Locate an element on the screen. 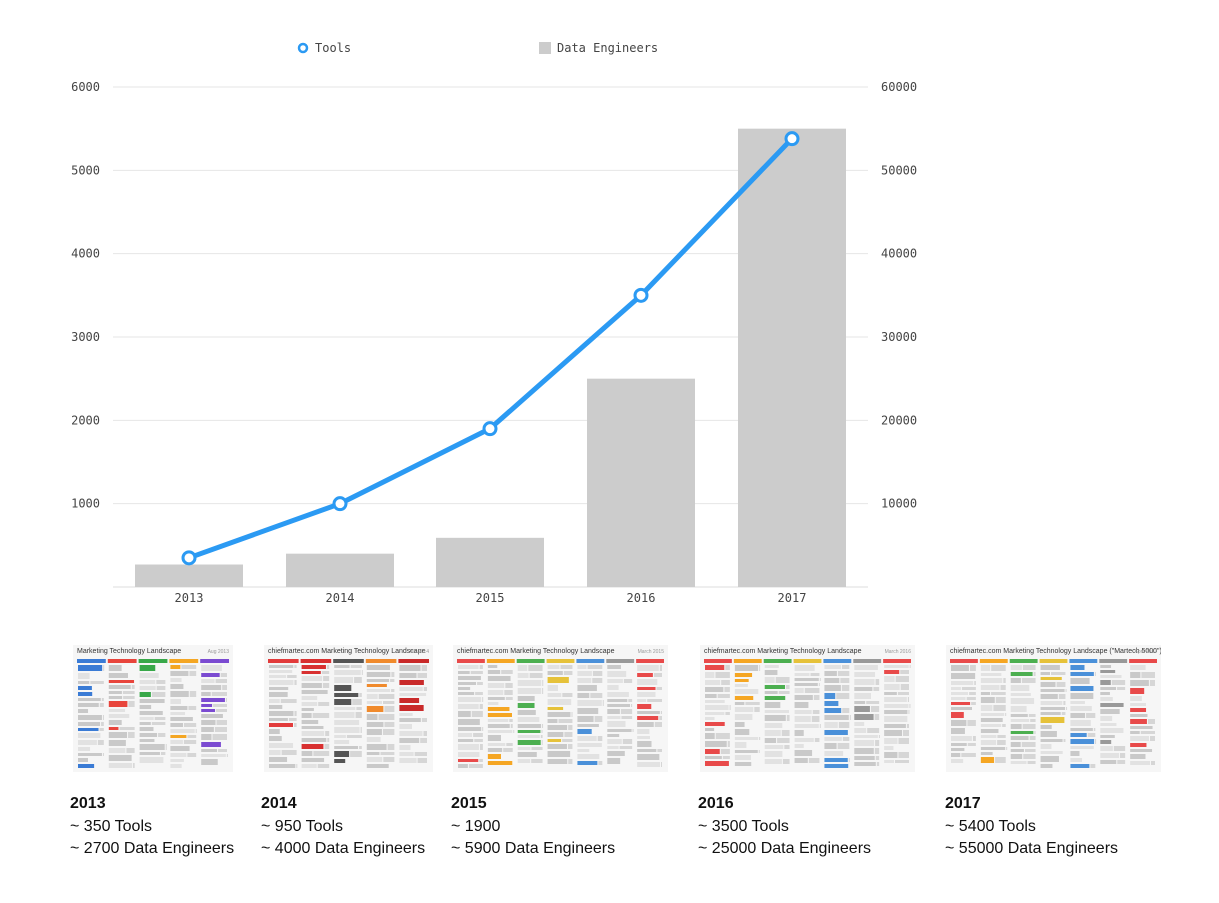 The height and width of the screenshot is (903, 1219). bar-data-engineers-2015 is located at coordinates (490, 562).